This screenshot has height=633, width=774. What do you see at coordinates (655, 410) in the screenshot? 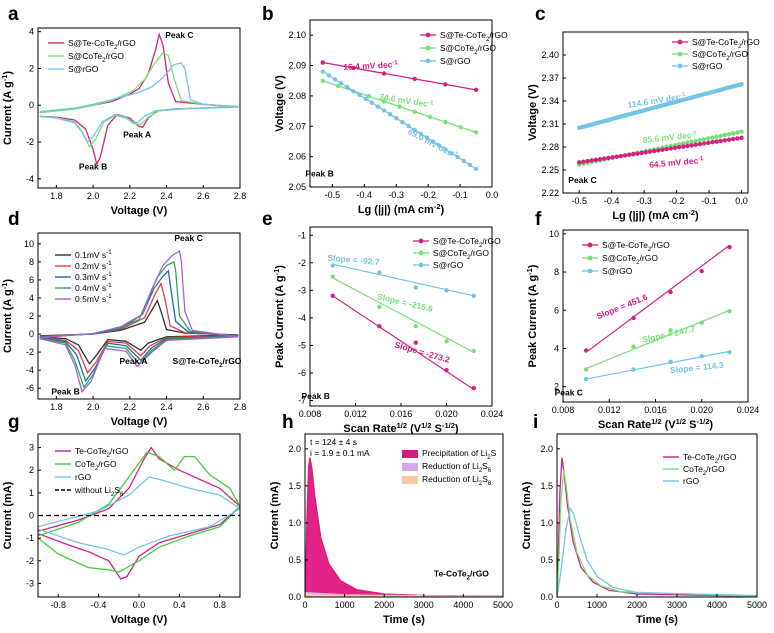
I see `x-tick-label: 0.016` at bounding box center [655, 410].